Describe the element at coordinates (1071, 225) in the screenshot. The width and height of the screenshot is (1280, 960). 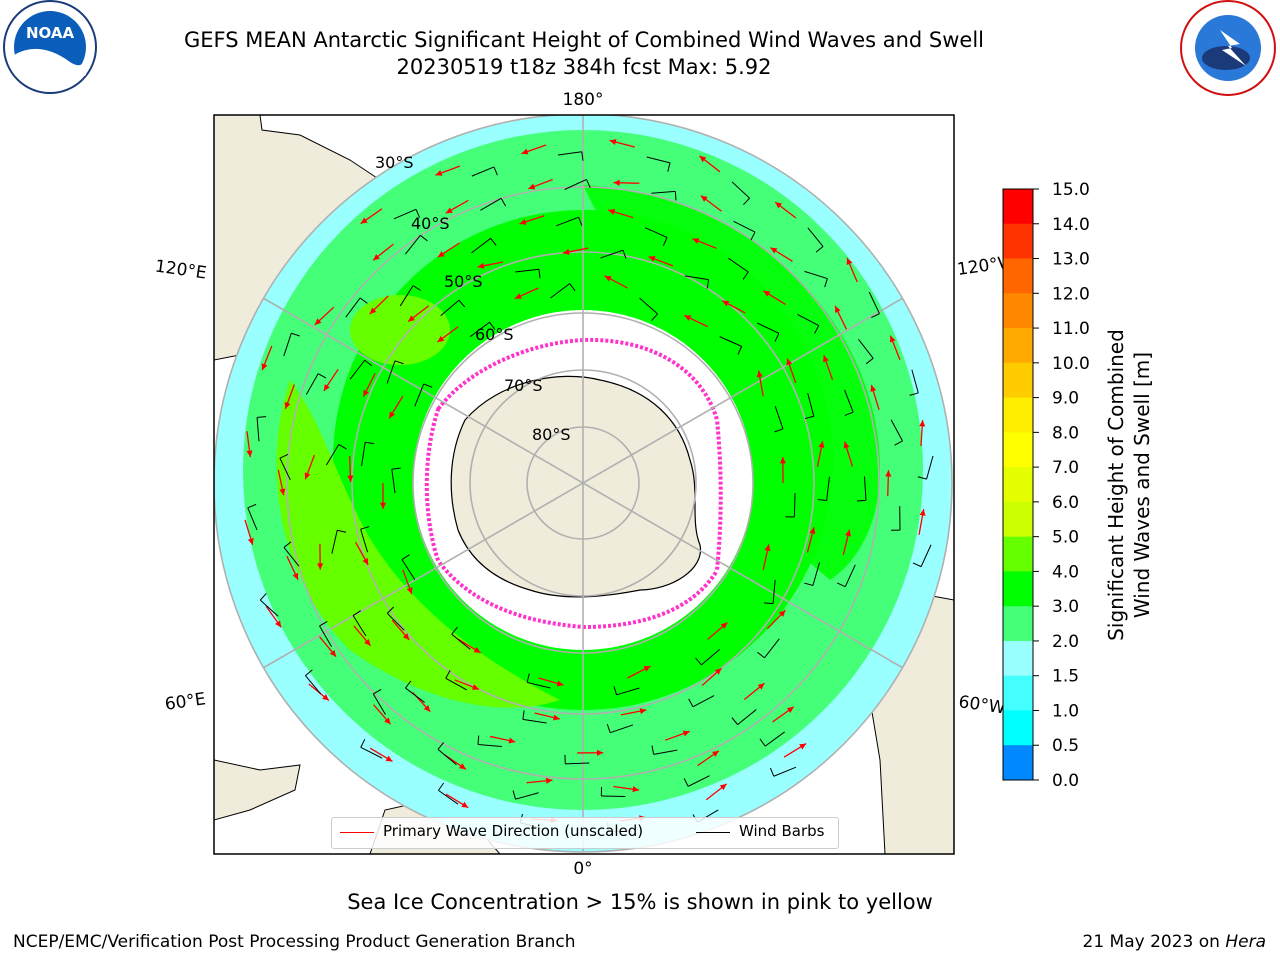
I see `colorbar-tick-label: 14.0` at that location.